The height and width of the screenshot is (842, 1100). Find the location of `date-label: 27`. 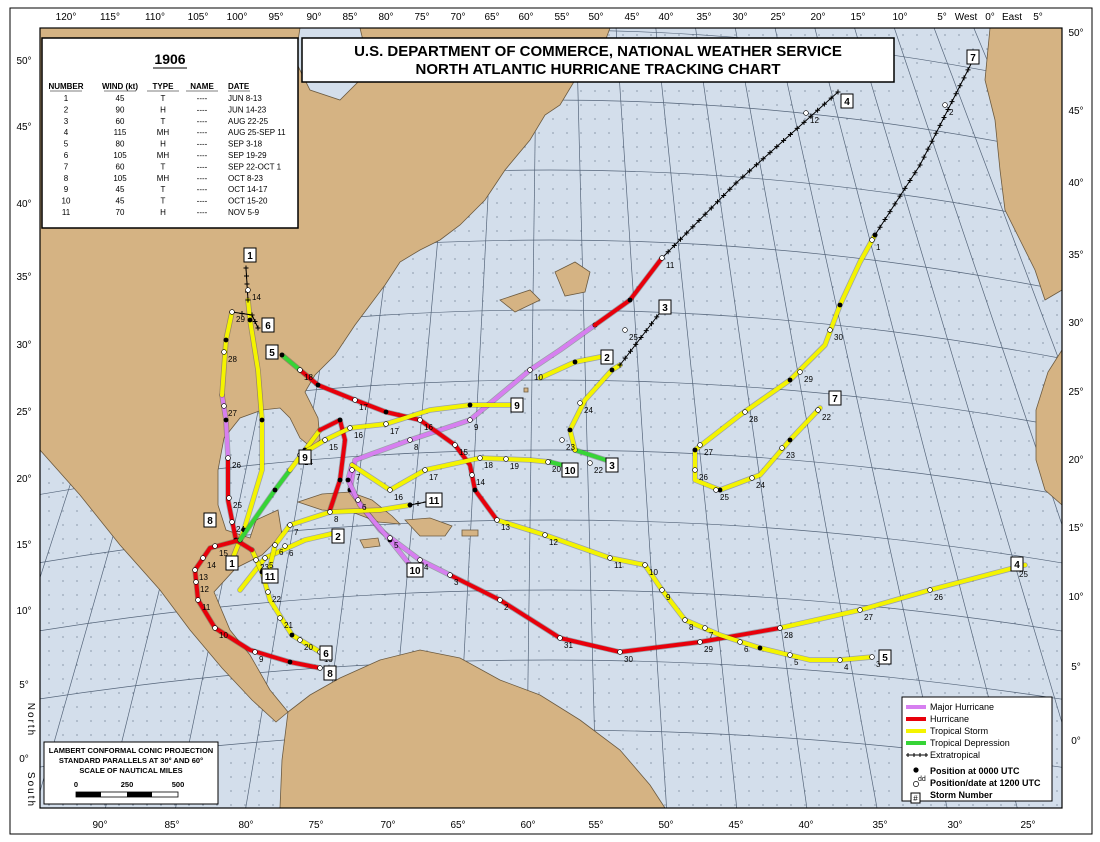

date-label: 27 is located at coordinates (232, 413).